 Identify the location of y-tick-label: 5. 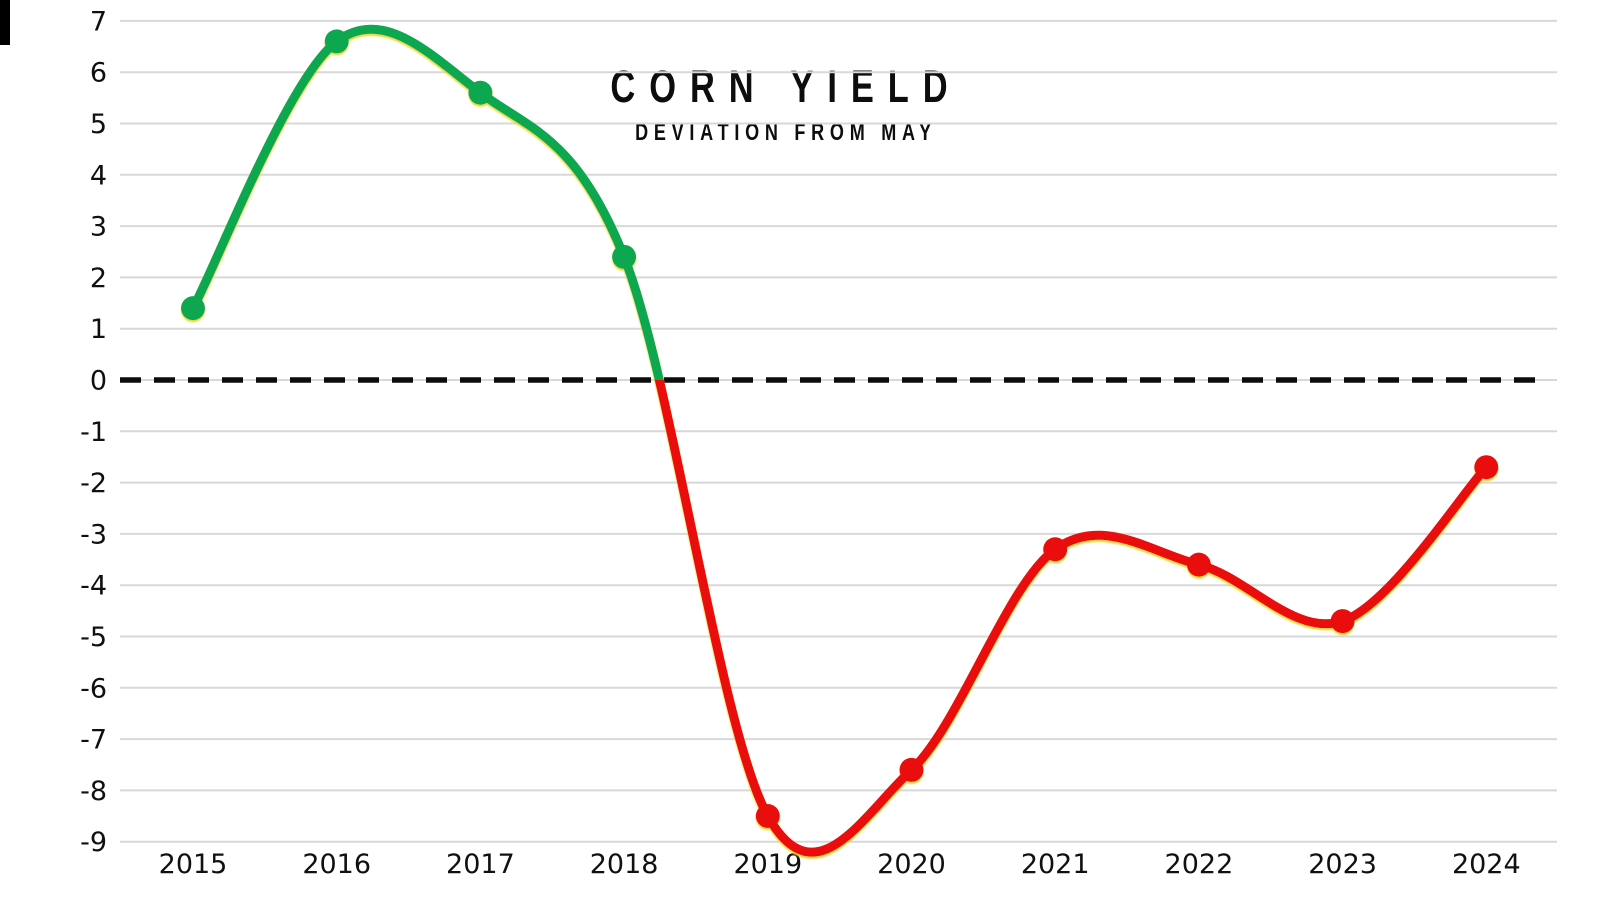
(98, 124).